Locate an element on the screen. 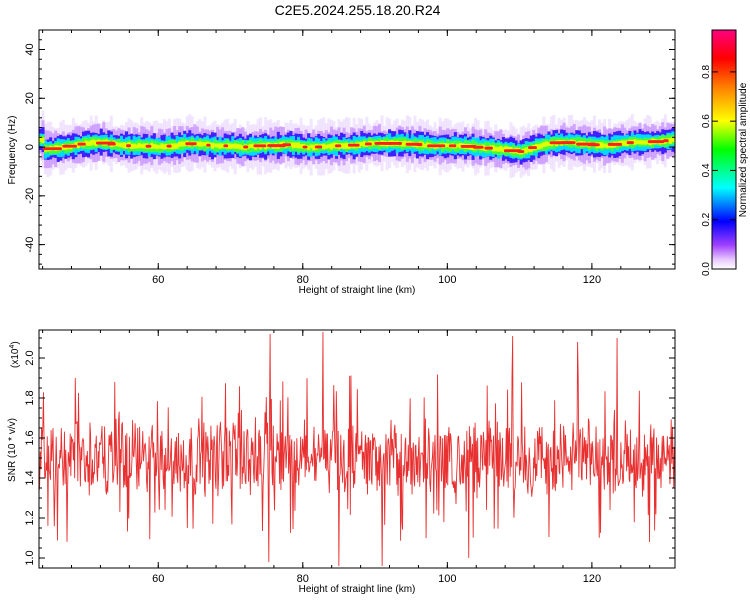 The image size is (750, 600). snr-y-tick-label: 2.0 is located at coordinates (30, 357).